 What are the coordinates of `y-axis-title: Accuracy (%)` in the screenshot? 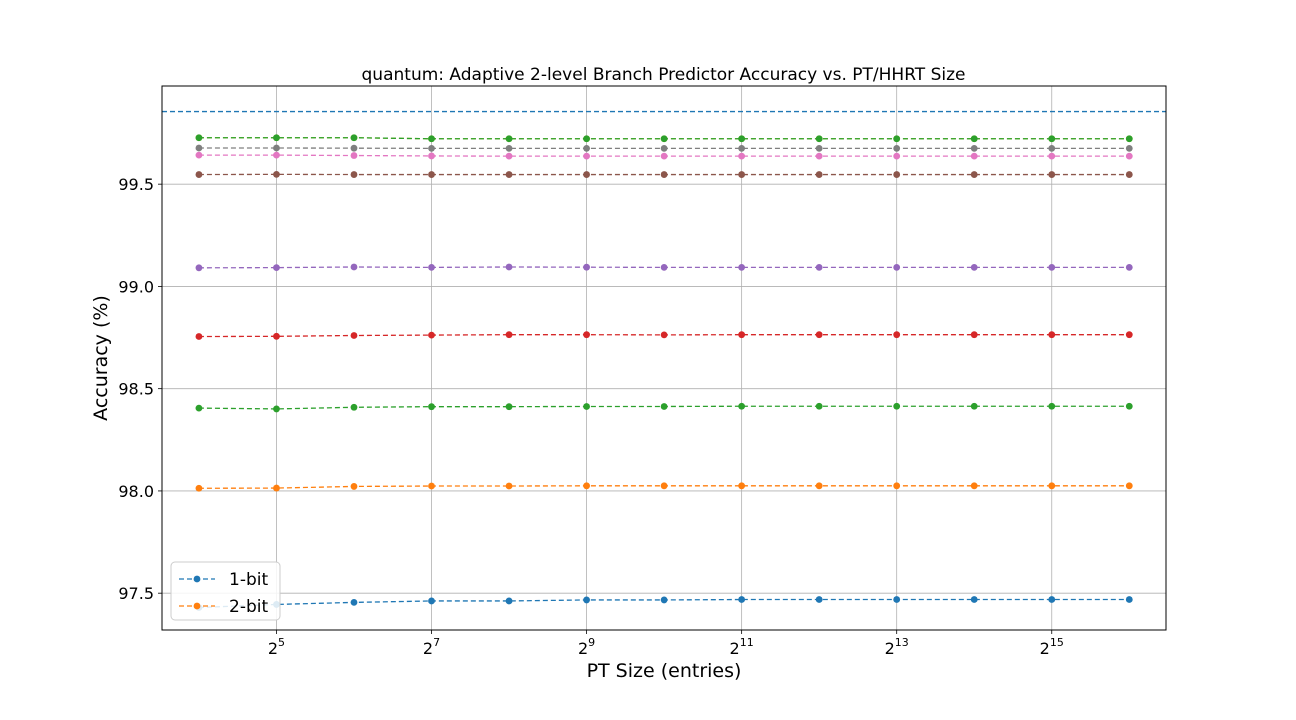 It's located at (101, 358).